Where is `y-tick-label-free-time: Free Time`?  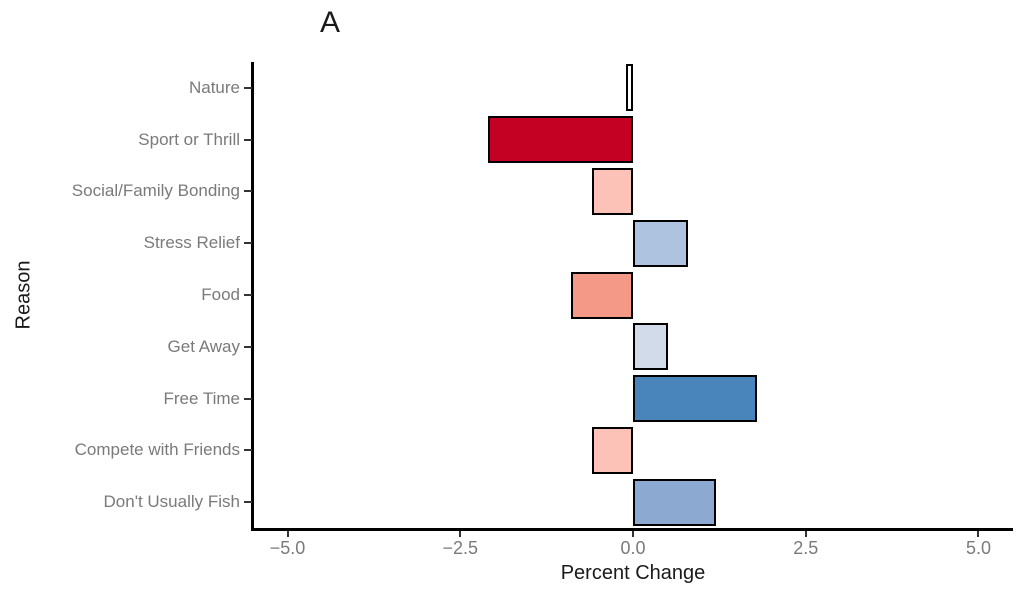 y-tick-label-free-time: Free Time is located at coordinates (201, 398).